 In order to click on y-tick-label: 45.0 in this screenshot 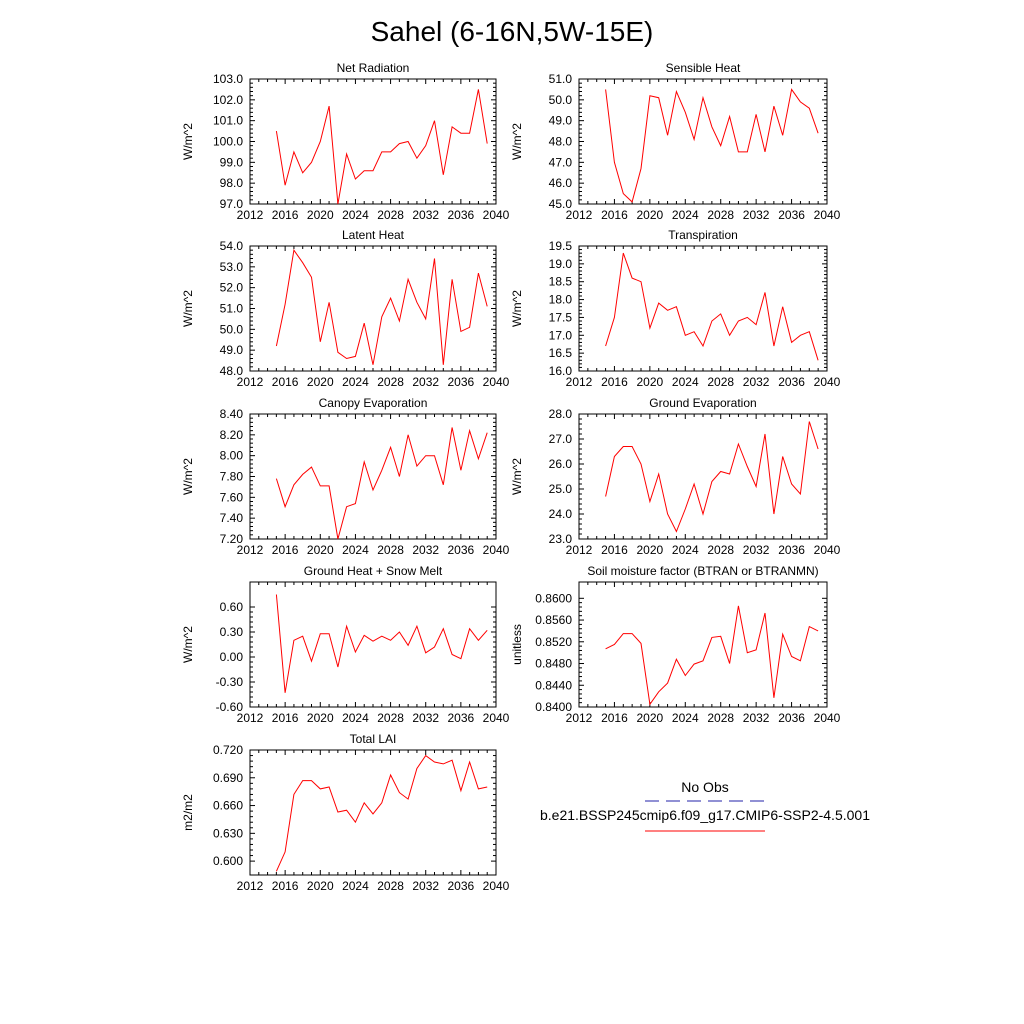, I will do `click(561, 204)`.